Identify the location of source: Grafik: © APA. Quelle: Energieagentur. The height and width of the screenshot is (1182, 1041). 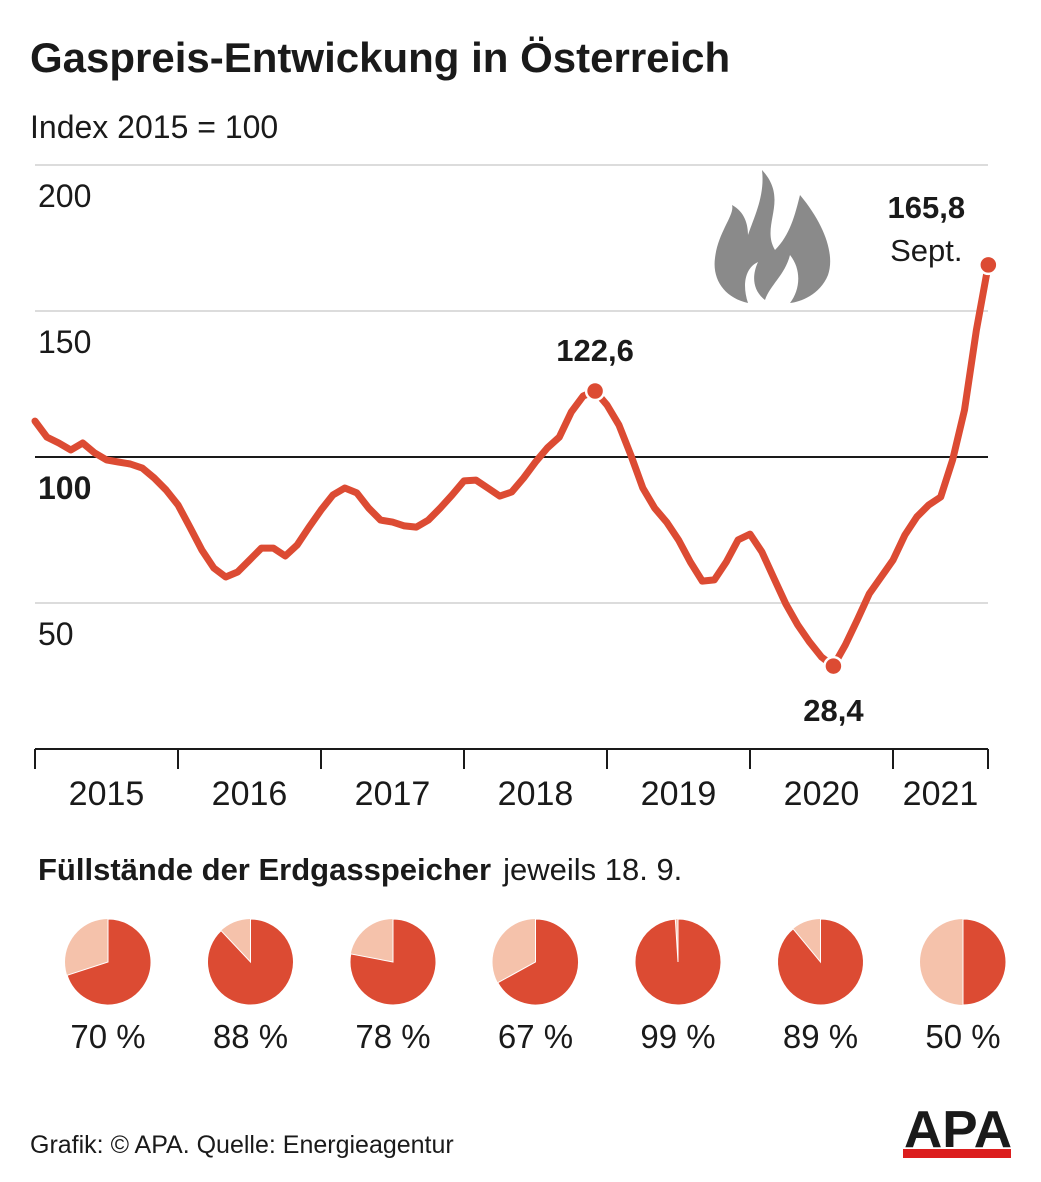
(242, 1145).